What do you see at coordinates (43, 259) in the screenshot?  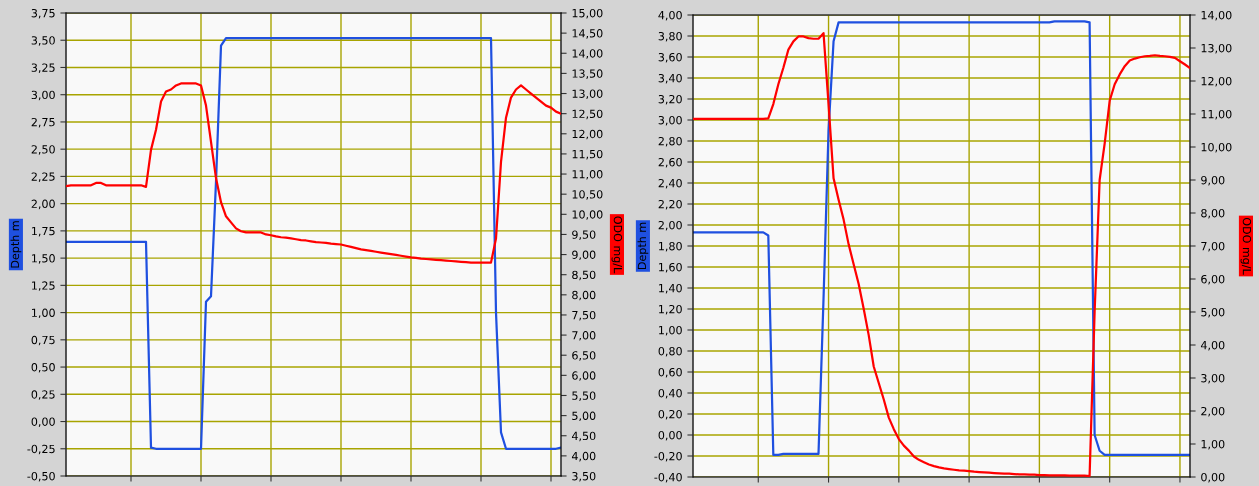 I see `y-tick-label: 1,50` at bounding box center [43, 259].